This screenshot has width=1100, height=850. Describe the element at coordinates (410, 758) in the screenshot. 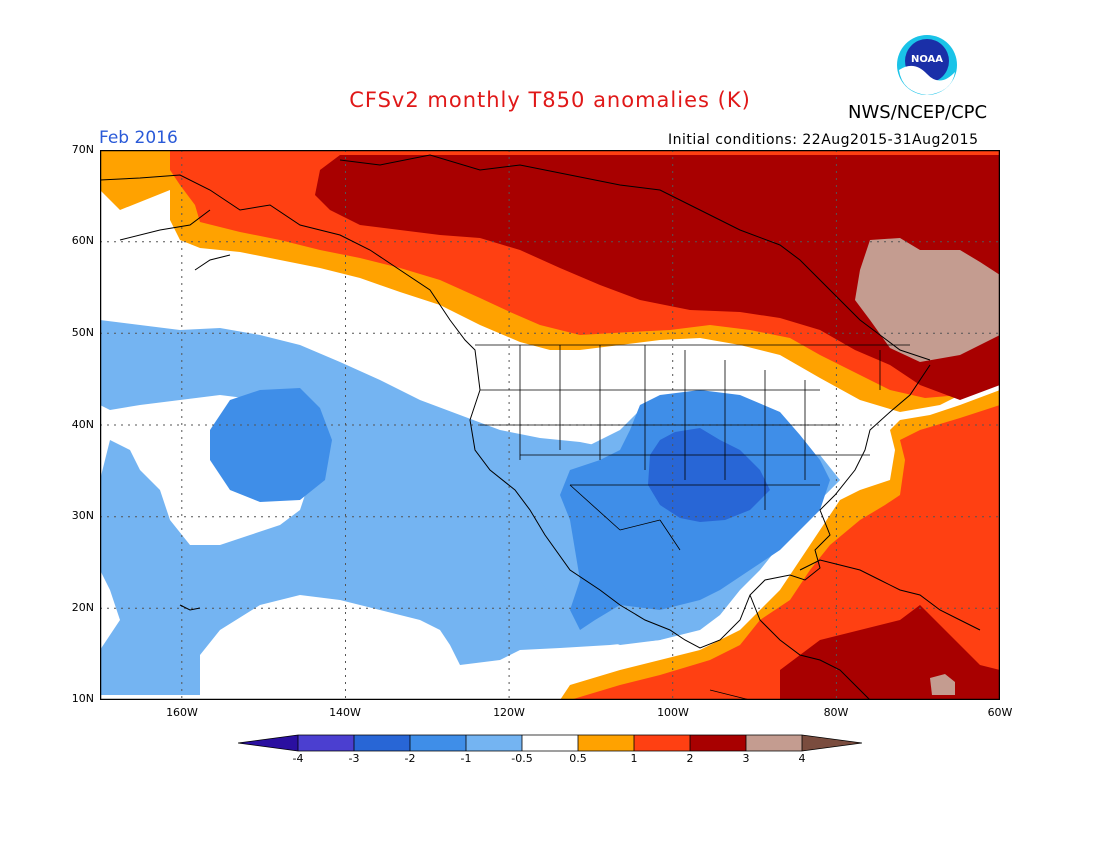

I see `colorbar-label--2: -2` at that location.